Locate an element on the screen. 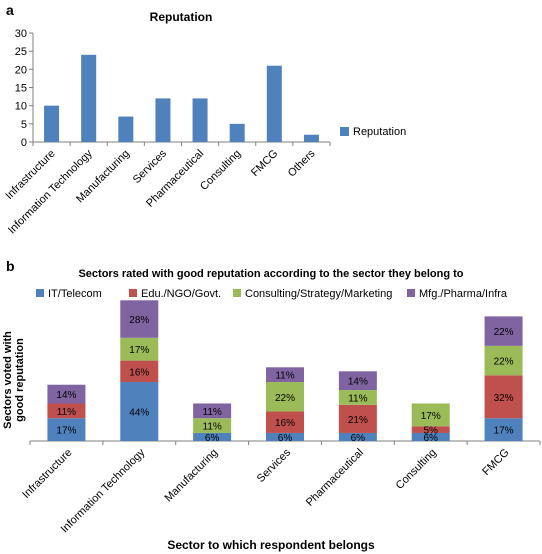 Image resolution: width=542 pixels, height=554 pixels. data-label: 5% is located at coordinates (430, 431).